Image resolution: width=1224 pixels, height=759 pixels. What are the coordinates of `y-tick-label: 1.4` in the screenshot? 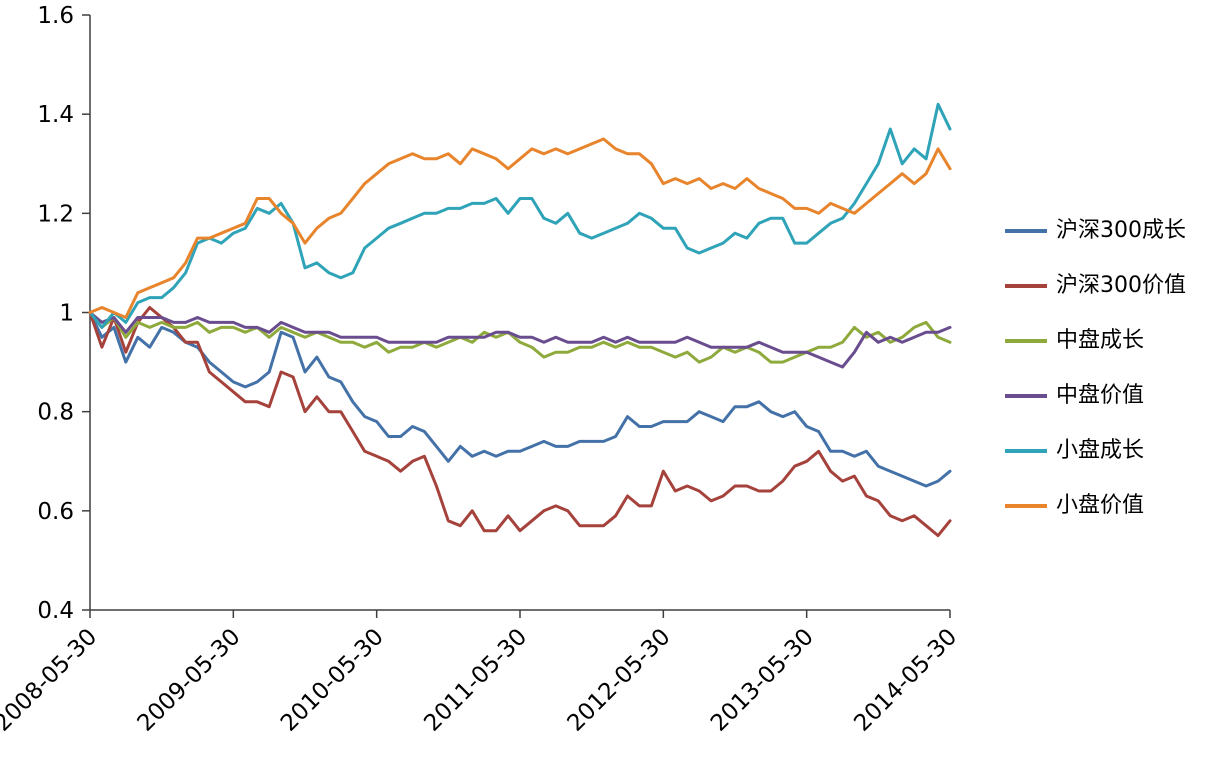 It's located at (55, 115).